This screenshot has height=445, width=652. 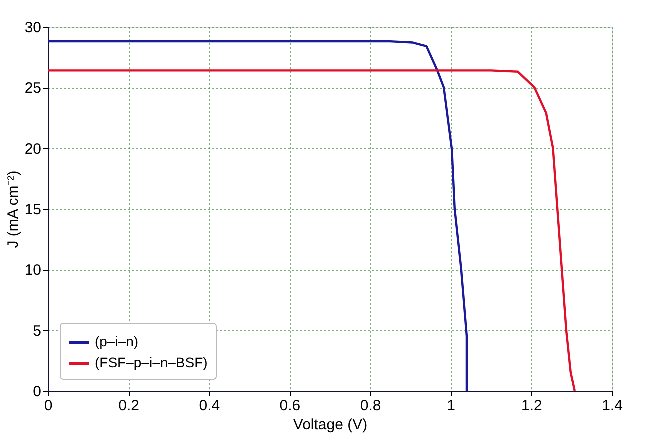 I want to click on x-tick-label: 1.4, so click(x=612, y=406).